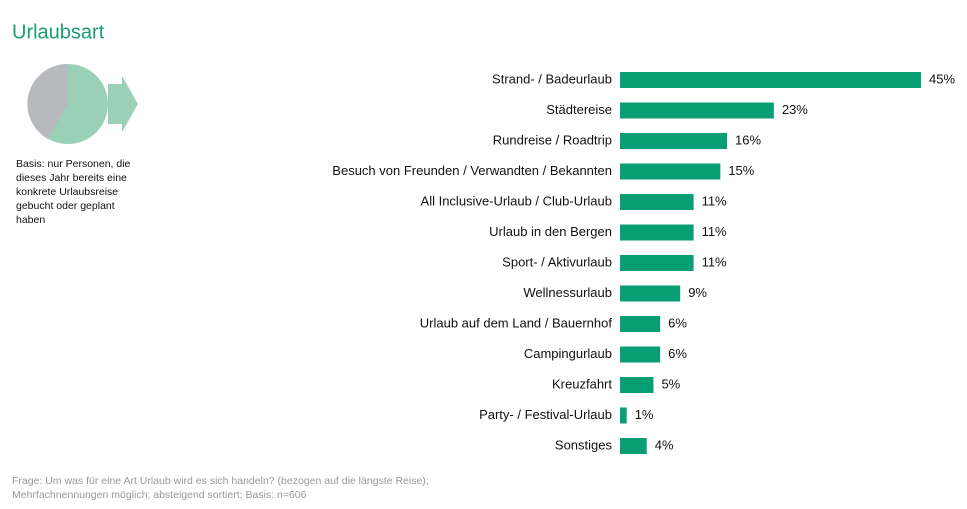 Image resolution: width=967 pixels, height=509 pixels. What do you see at coordinates (741, 170) in the screenshot?
I see `value-label: 15%` at bounding box center [741, 170].